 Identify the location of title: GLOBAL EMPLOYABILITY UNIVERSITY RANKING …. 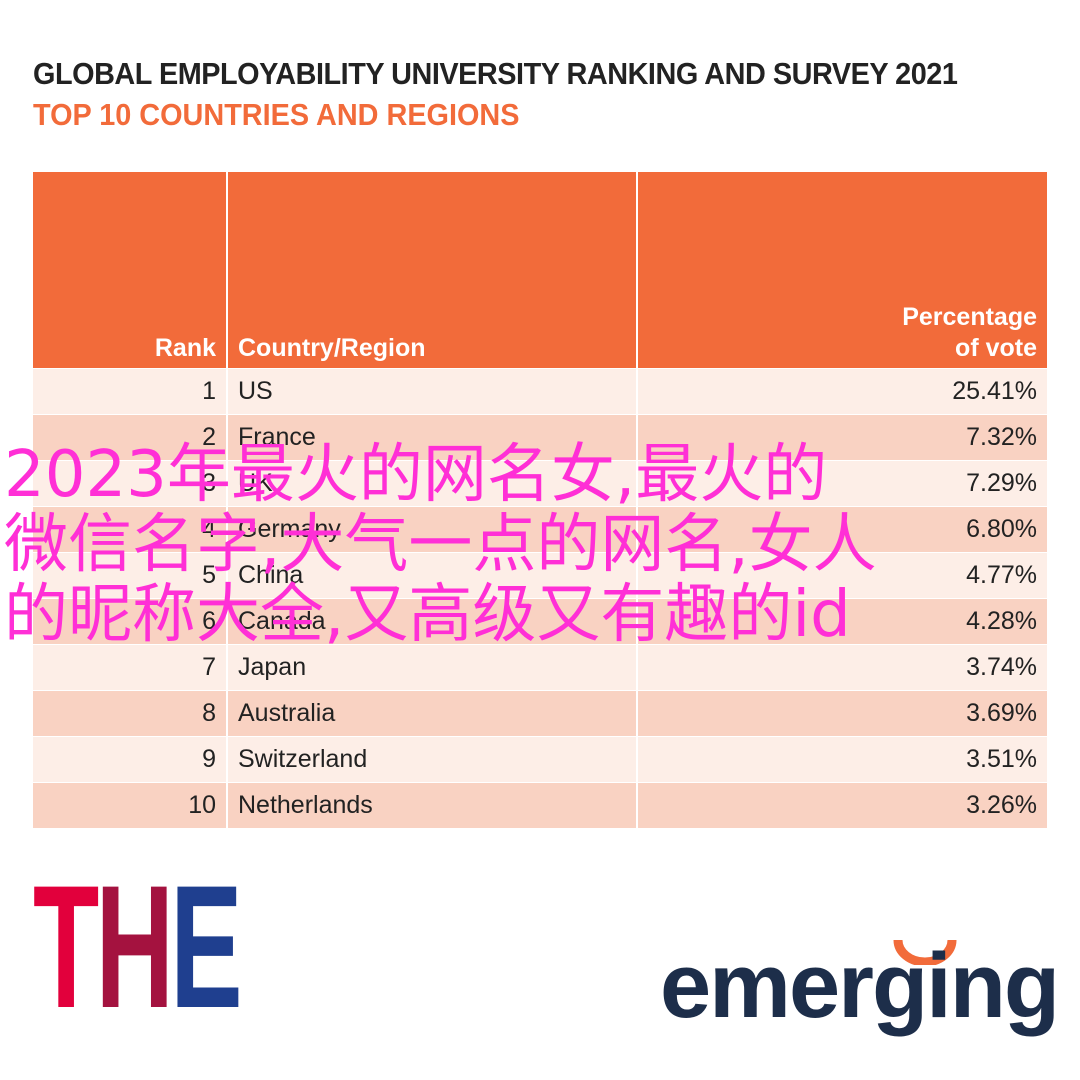
(495, 73).